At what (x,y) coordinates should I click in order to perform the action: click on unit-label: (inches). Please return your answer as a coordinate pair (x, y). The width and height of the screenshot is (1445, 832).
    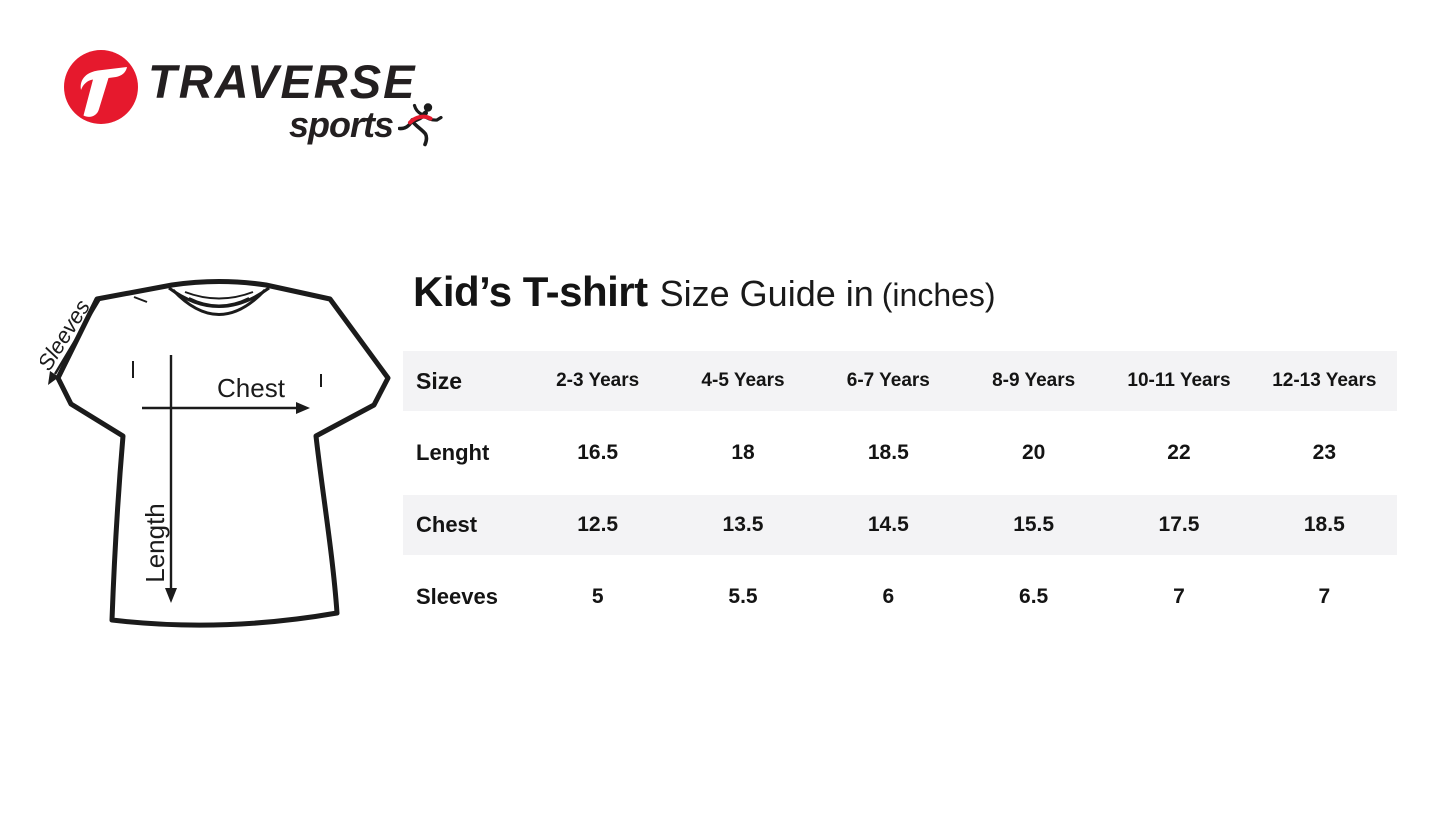
    Looking at the image, I should click on (938, 295).